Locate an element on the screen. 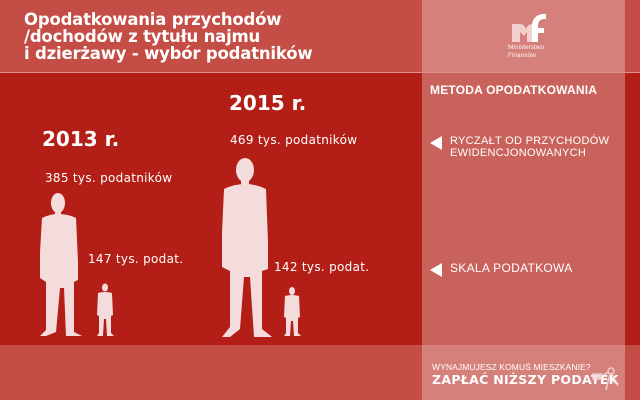 The height and width of the screenshot is (400, 640). person-figure-large-2015 is located at coordinates (247, 247).